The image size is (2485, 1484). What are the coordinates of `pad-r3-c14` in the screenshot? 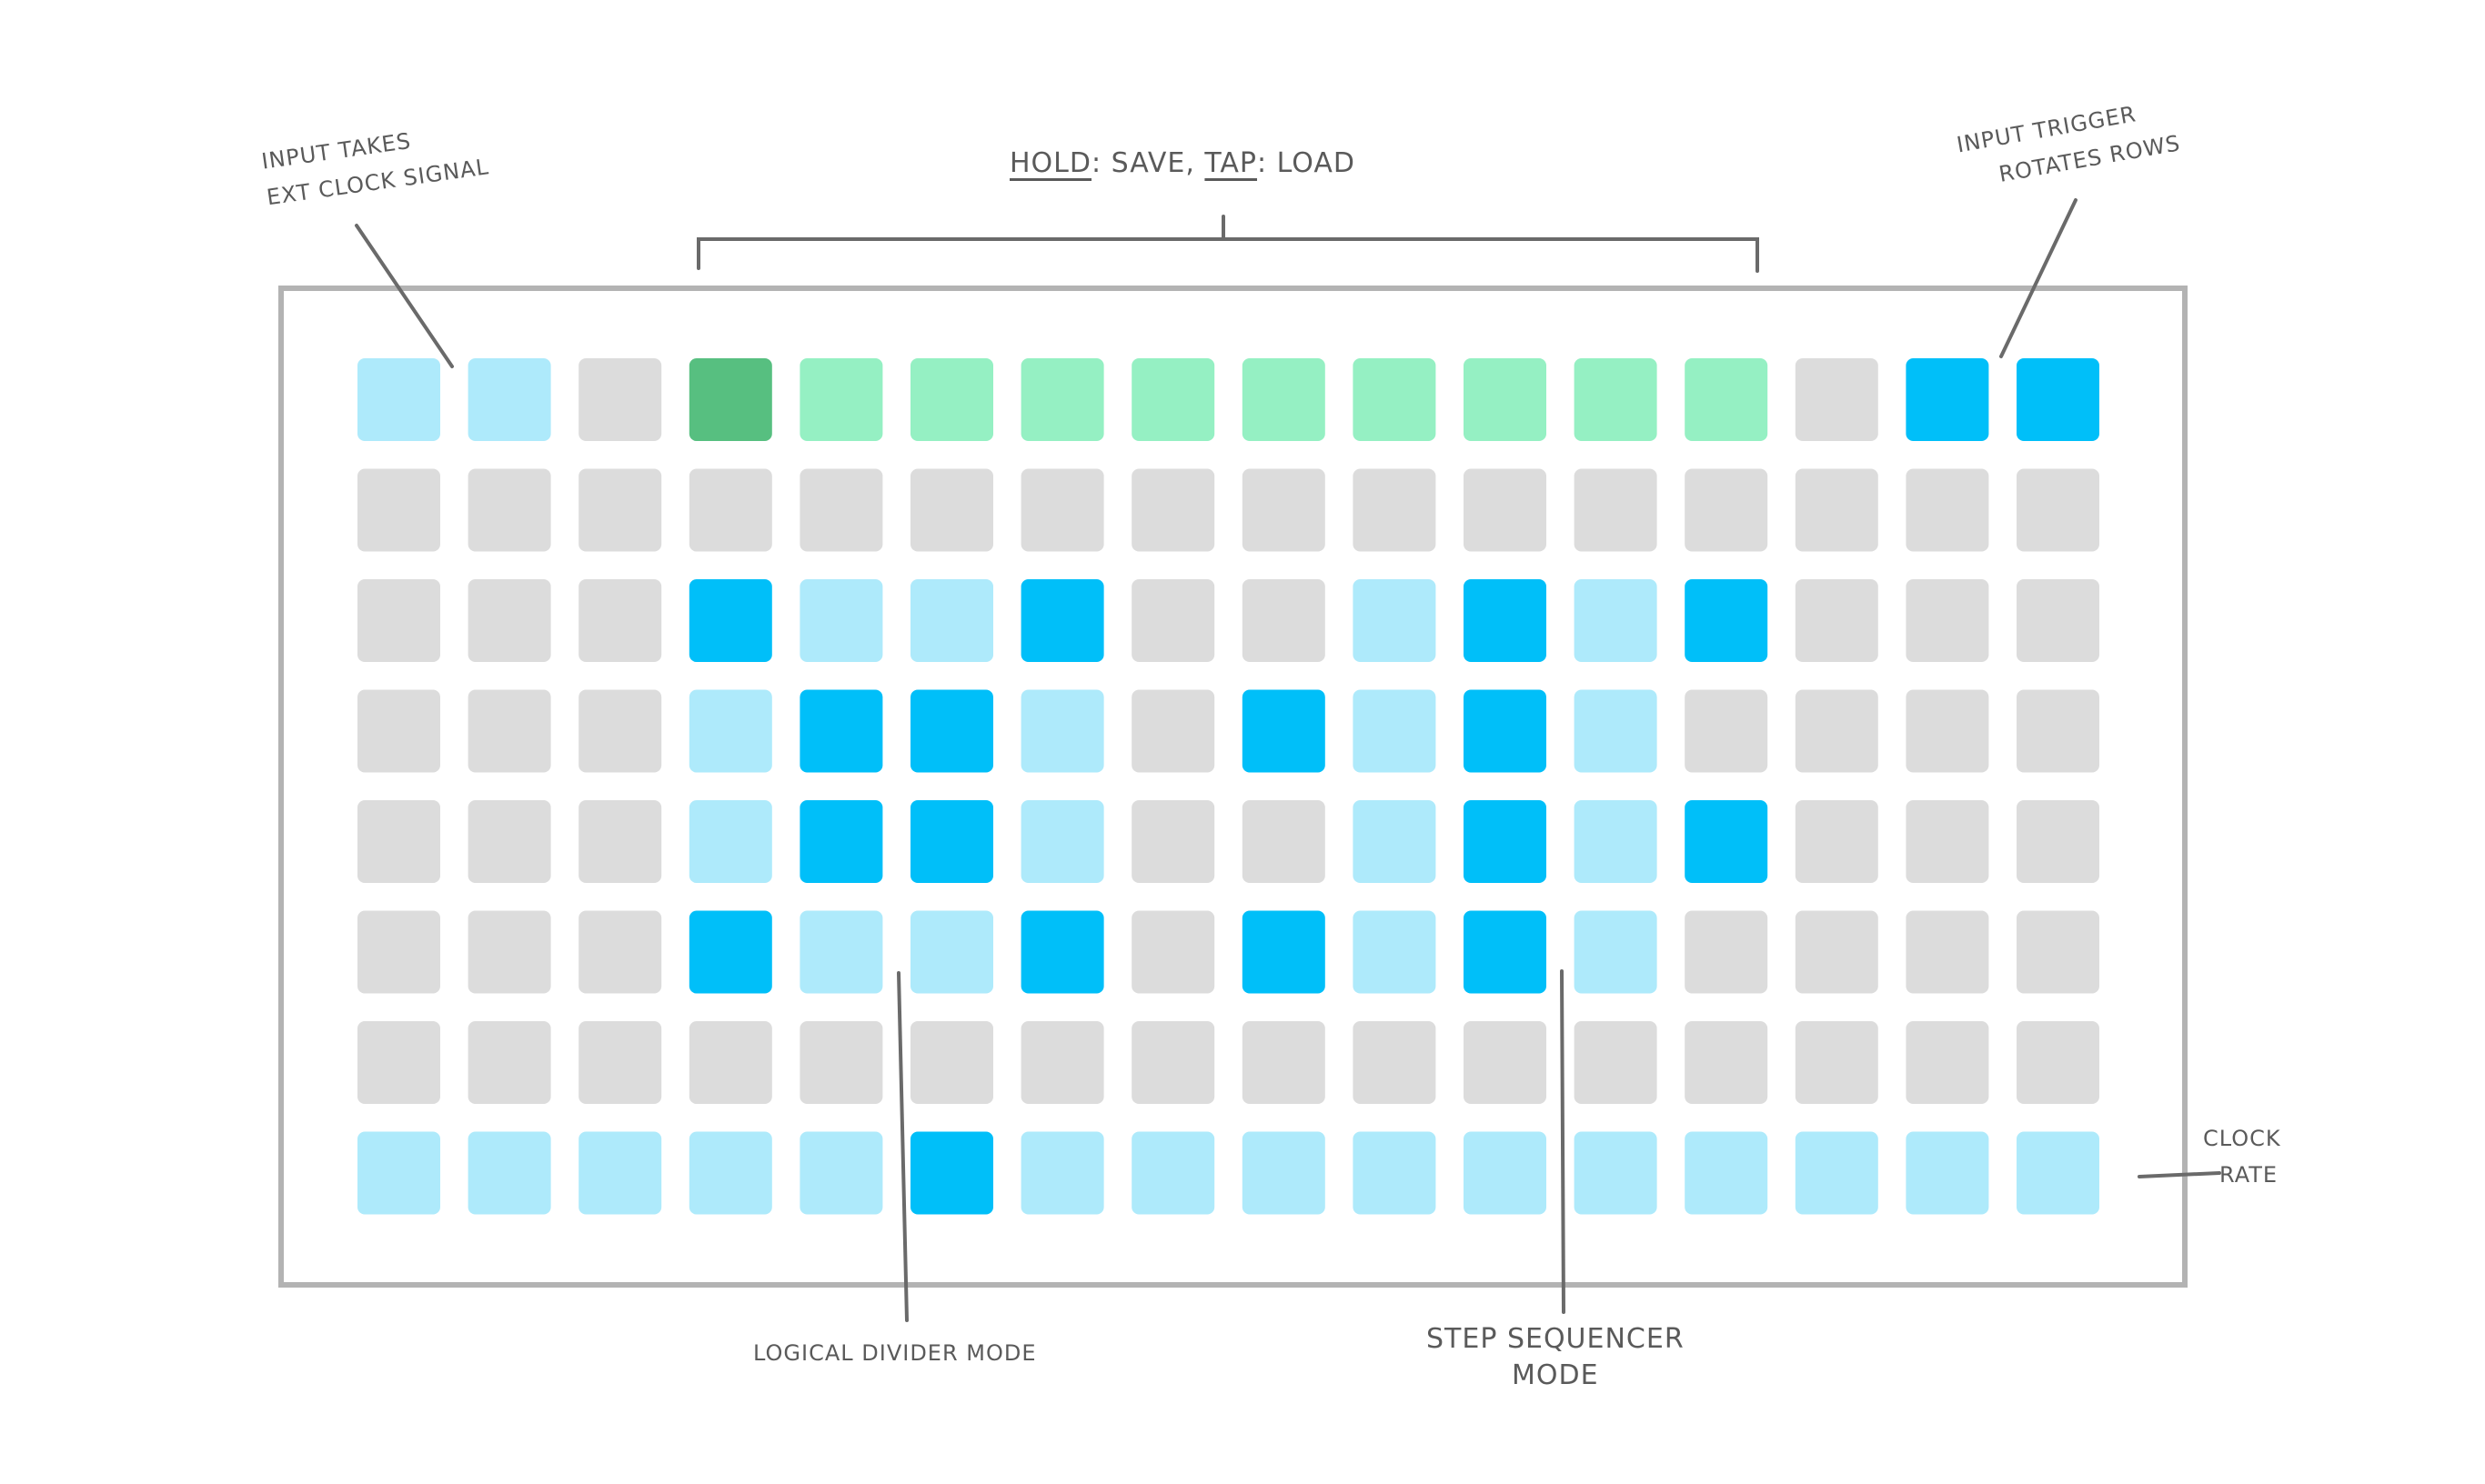 It's located at (1836, 620).